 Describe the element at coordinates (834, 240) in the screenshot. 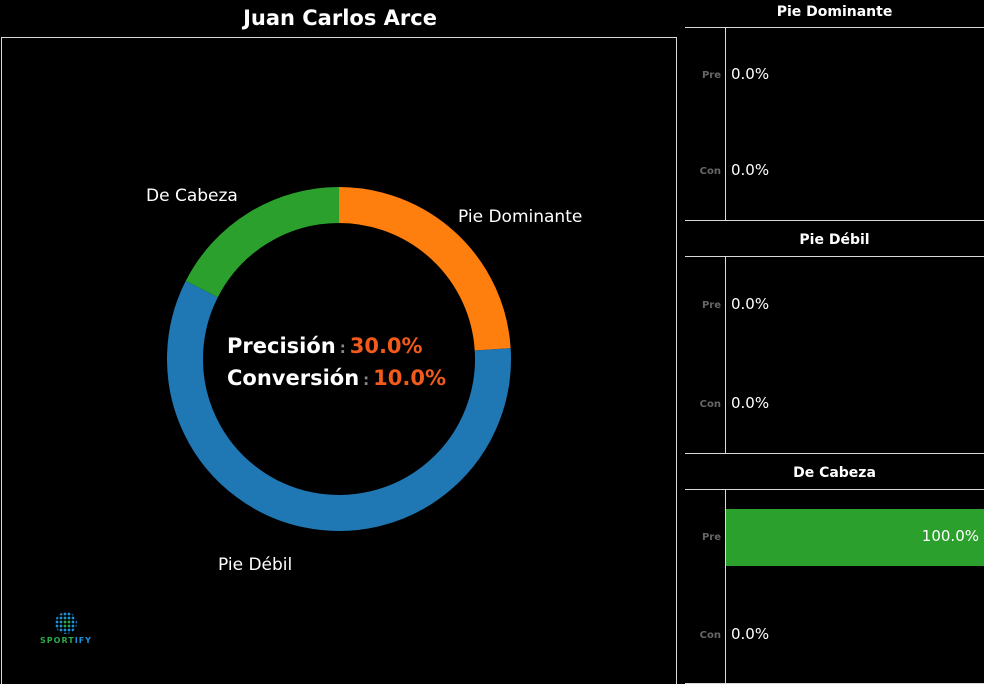

I see `panel-title: Pie Débil` at that location.